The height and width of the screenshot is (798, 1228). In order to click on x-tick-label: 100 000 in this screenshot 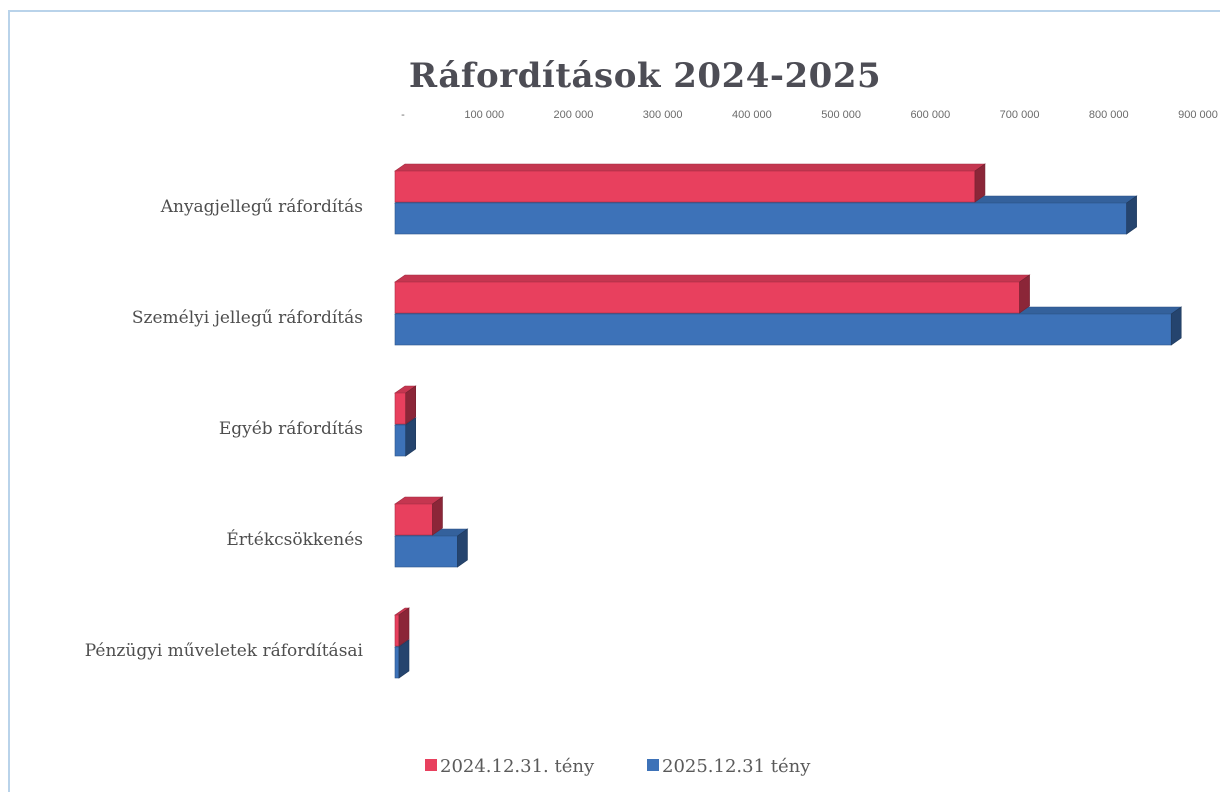, I will do `click(484, 115)`.